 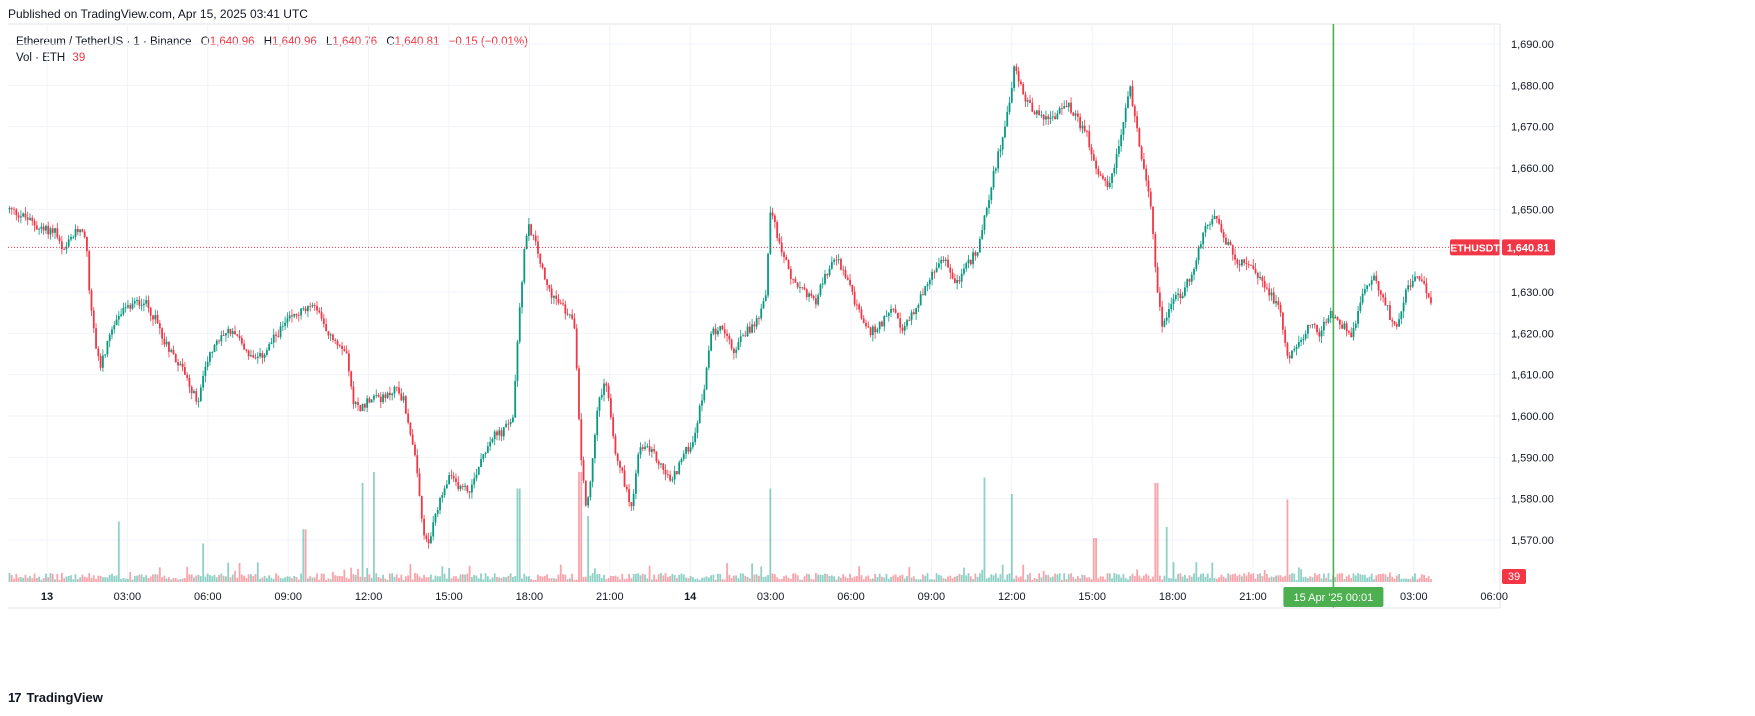 What do you see at coordinates (1475, 247) in the screenshot?
I see `symbol-tag` at bounding box center [1475, 247].